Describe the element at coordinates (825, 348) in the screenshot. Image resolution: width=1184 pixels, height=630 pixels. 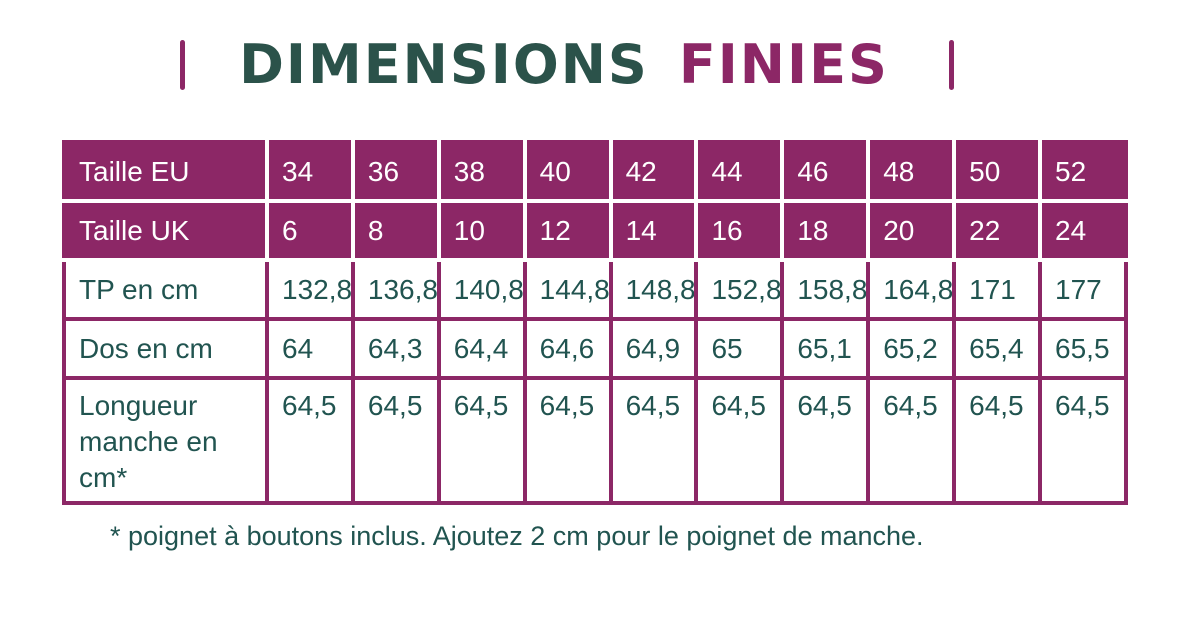
I see `value-cell: 65,1` at that location.